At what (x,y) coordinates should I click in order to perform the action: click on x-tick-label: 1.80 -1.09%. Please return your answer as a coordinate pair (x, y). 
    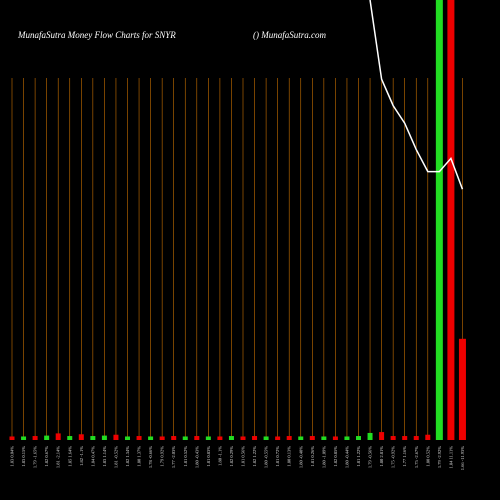
    Looking at the image, I should click on (323, 457).